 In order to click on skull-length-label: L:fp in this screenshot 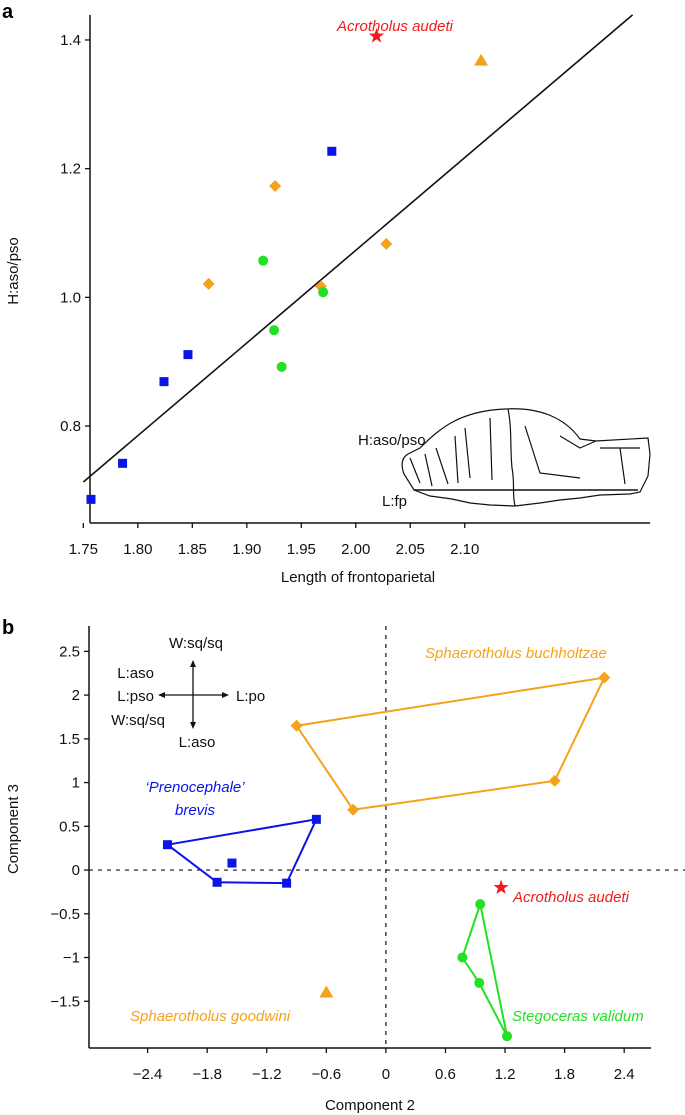, I will do `click(394, 501)`.